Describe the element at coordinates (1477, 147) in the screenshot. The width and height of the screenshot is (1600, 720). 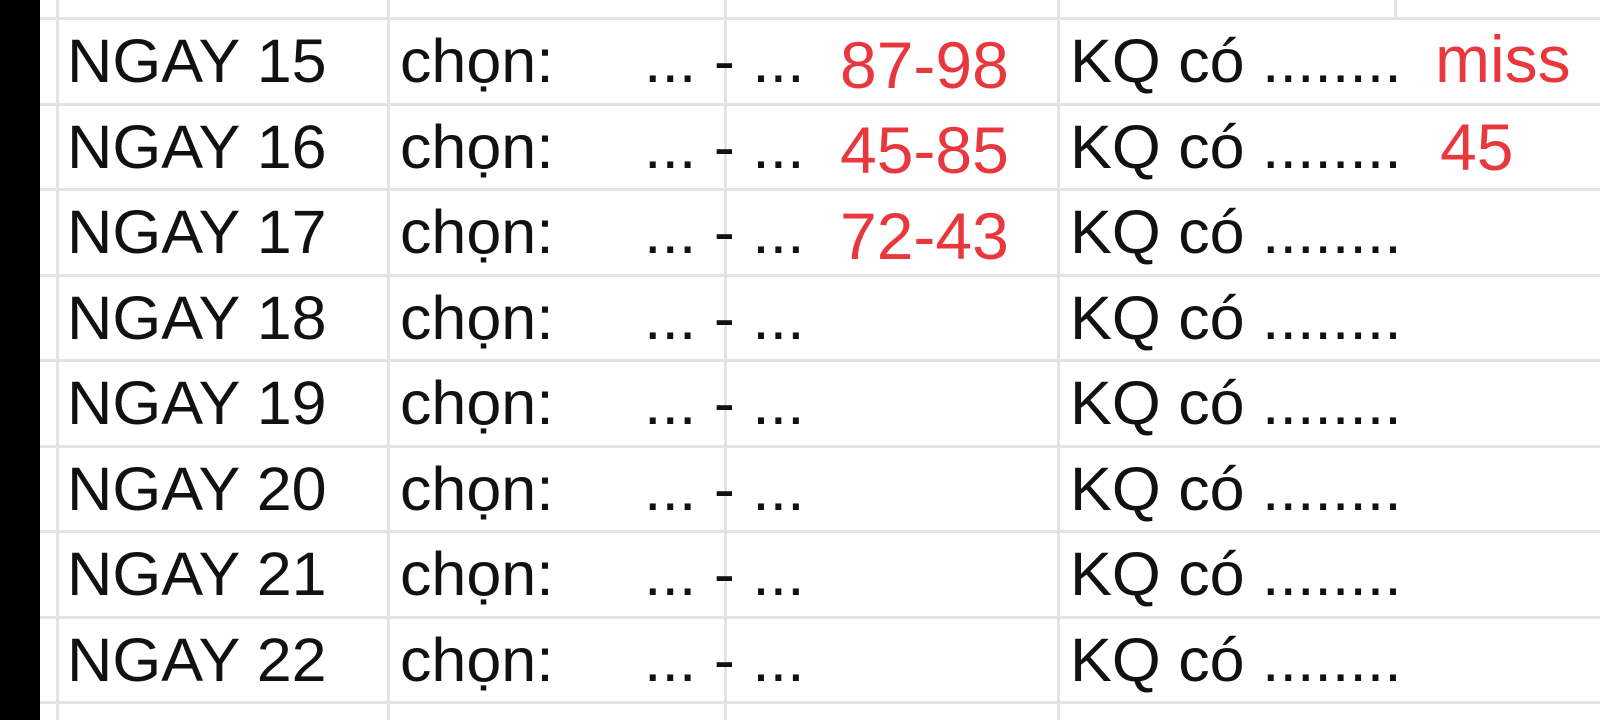
I see `annotation-result-16: 45` at that location.